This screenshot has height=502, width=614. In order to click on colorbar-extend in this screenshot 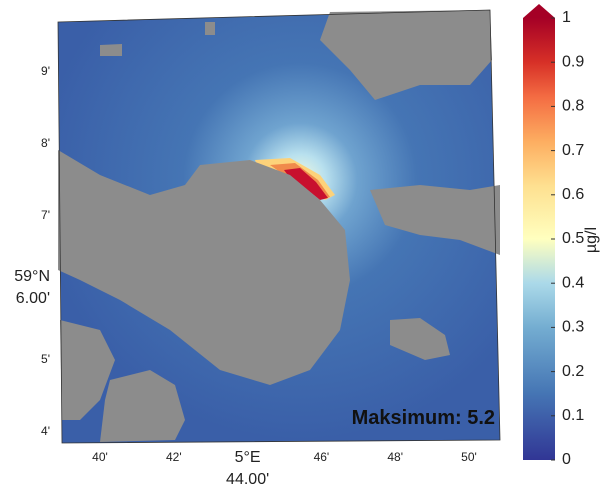, I will do `click(539, 11)`.